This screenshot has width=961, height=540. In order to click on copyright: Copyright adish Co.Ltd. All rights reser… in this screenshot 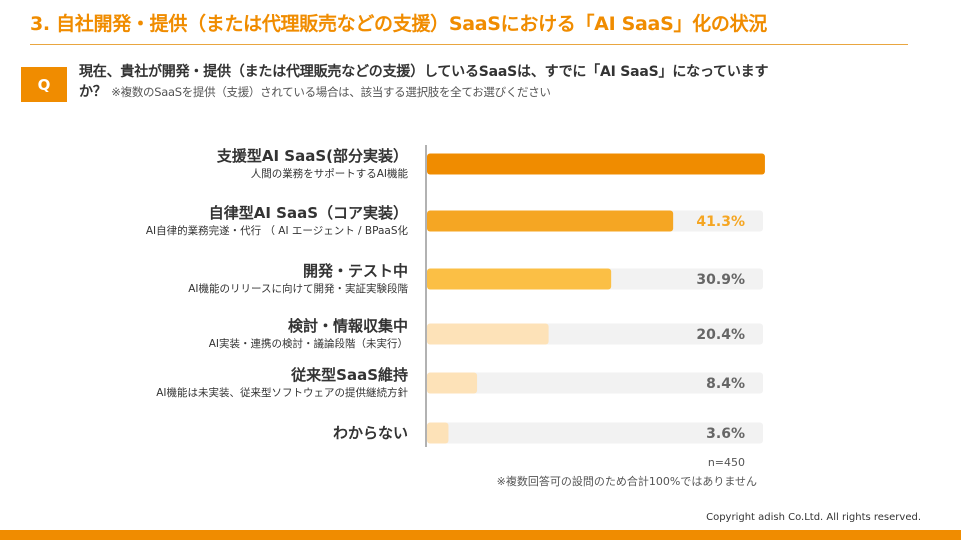, I will do `click(813, 517)`.